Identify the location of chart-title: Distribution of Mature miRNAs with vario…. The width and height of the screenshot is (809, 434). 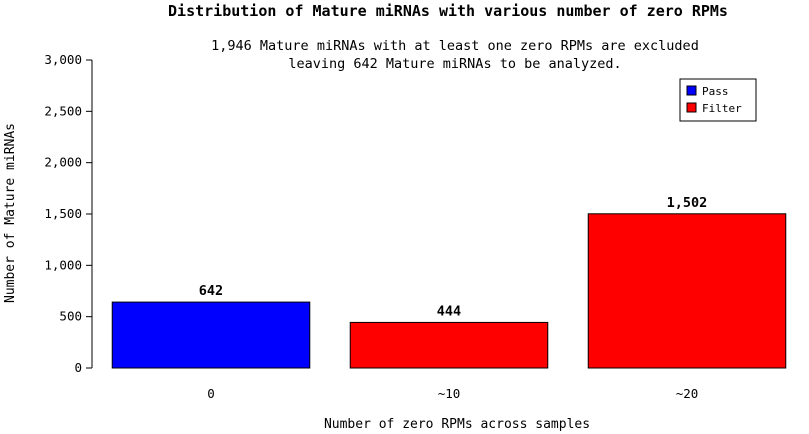
(448, 11).